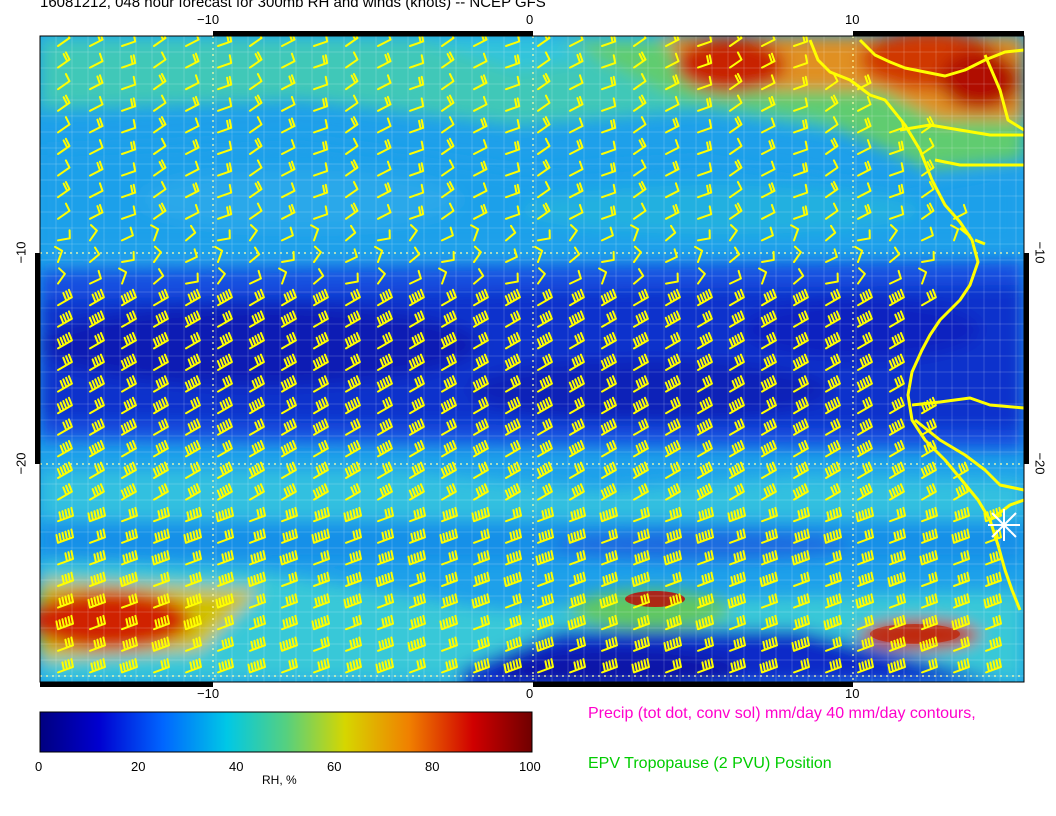 This screenshot has width=1056, height=816. Describe the element at coordinates (286, 732) in the screenshot. I see `rh-colorbar` at that location.